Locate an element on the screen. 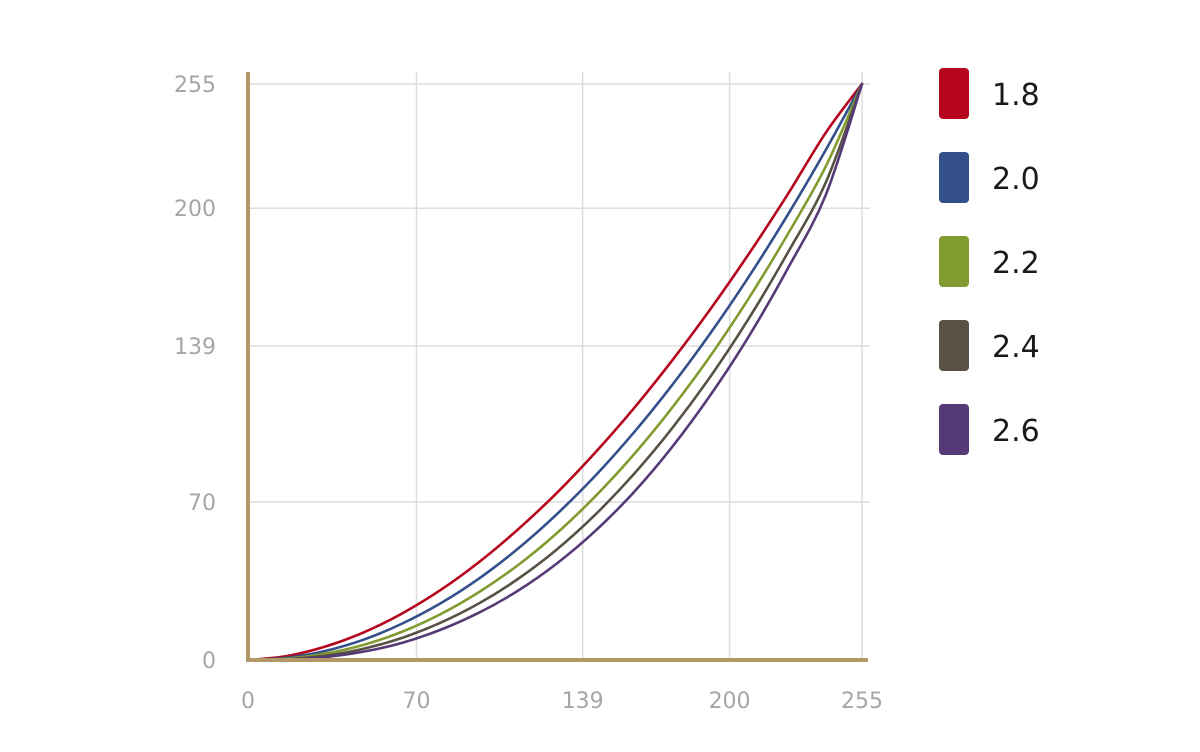  x-tick-label: 255 is located at coordinates (862, 701).